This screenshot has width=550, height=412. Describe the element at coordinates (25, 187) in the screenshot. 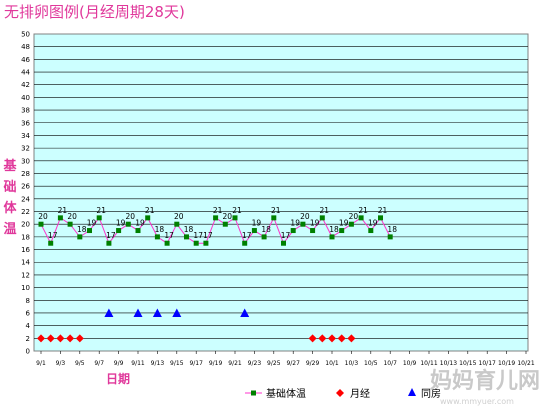

I see `y-tick-label: 26` at that location.